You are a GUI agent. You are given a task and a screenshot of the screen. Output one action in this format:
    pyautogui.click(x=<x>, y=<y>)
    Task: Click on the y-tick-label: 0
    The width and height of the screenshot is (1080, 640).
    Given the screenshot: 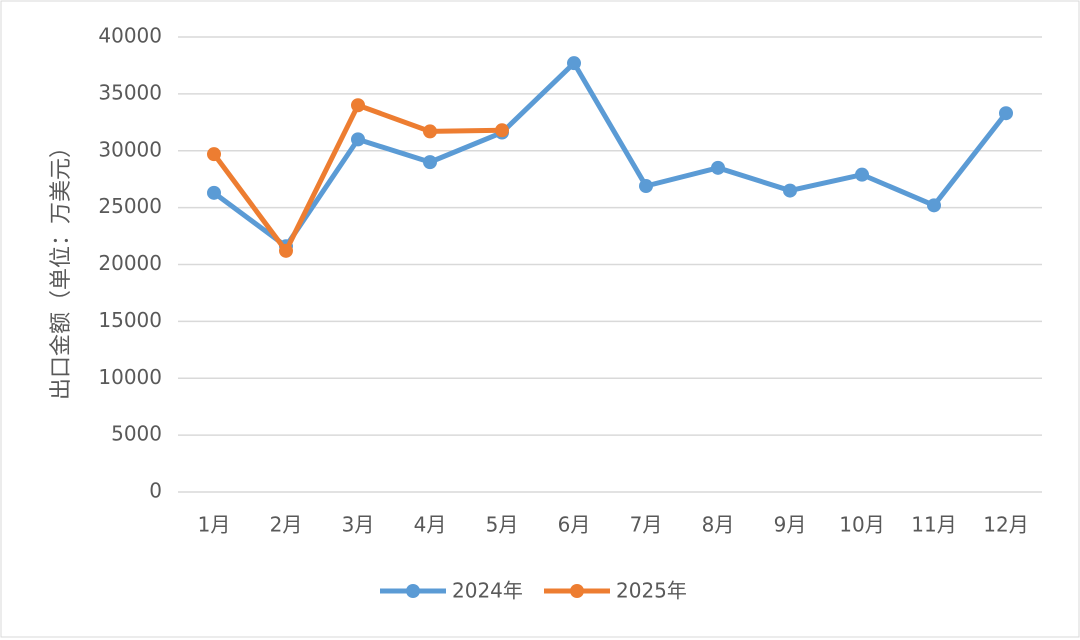 What is the action you would take?
    pyautogui.click(x=155, y=491)
    